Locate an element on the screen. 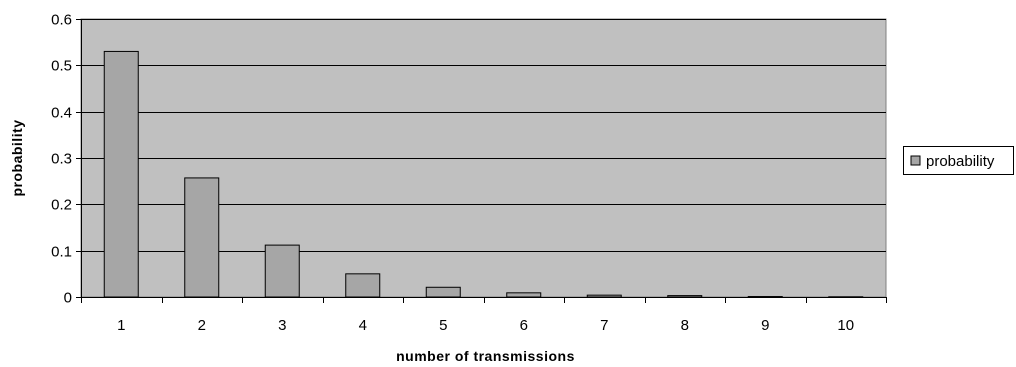  y-tick-label: 0.6 is located at coordinates (61, 20).